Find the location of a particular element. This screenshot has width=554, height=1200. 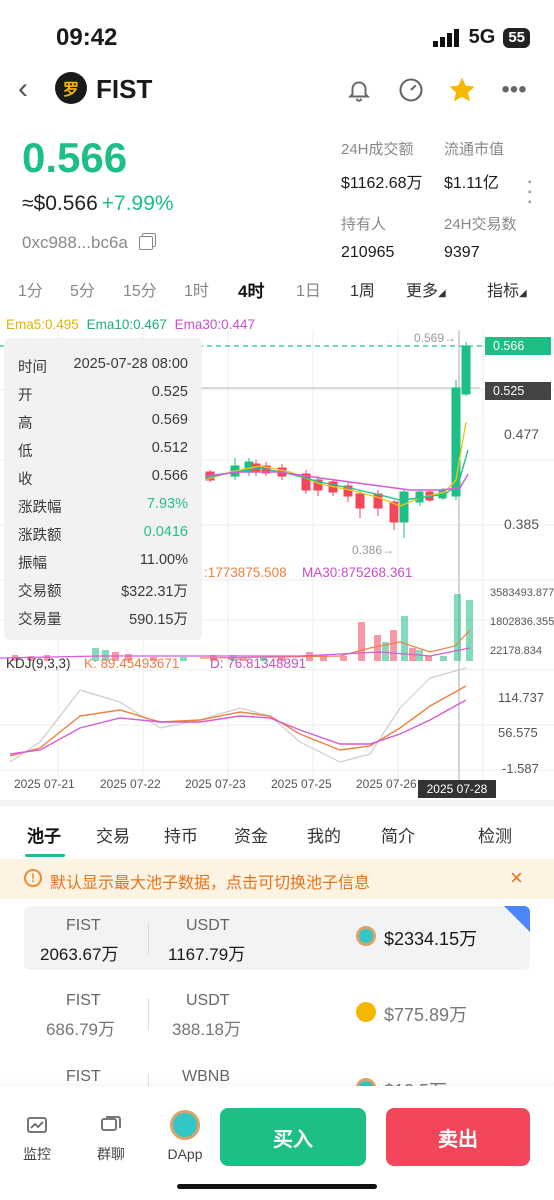

tt-label: 低 is located at coordinates (25, 452).